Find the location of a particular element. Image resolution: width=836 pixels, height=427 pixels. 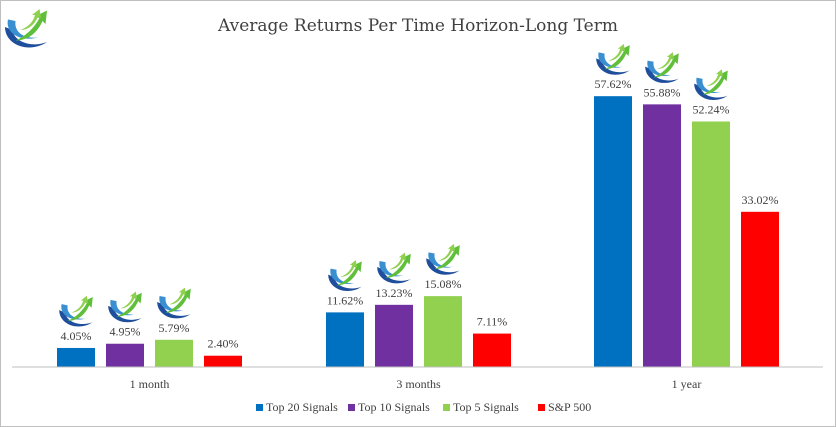

legend-entry: Top 10 Signals is located at coordinates (389, 407).